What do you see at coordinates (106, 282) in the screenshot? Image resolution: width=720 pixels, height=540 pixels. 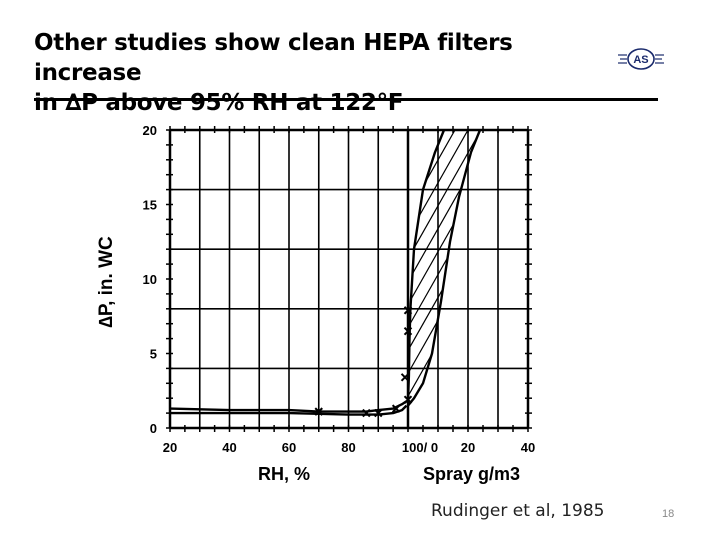 I see `y-axis-title: ∆P, in. WC` at bounding box center [106, 282].